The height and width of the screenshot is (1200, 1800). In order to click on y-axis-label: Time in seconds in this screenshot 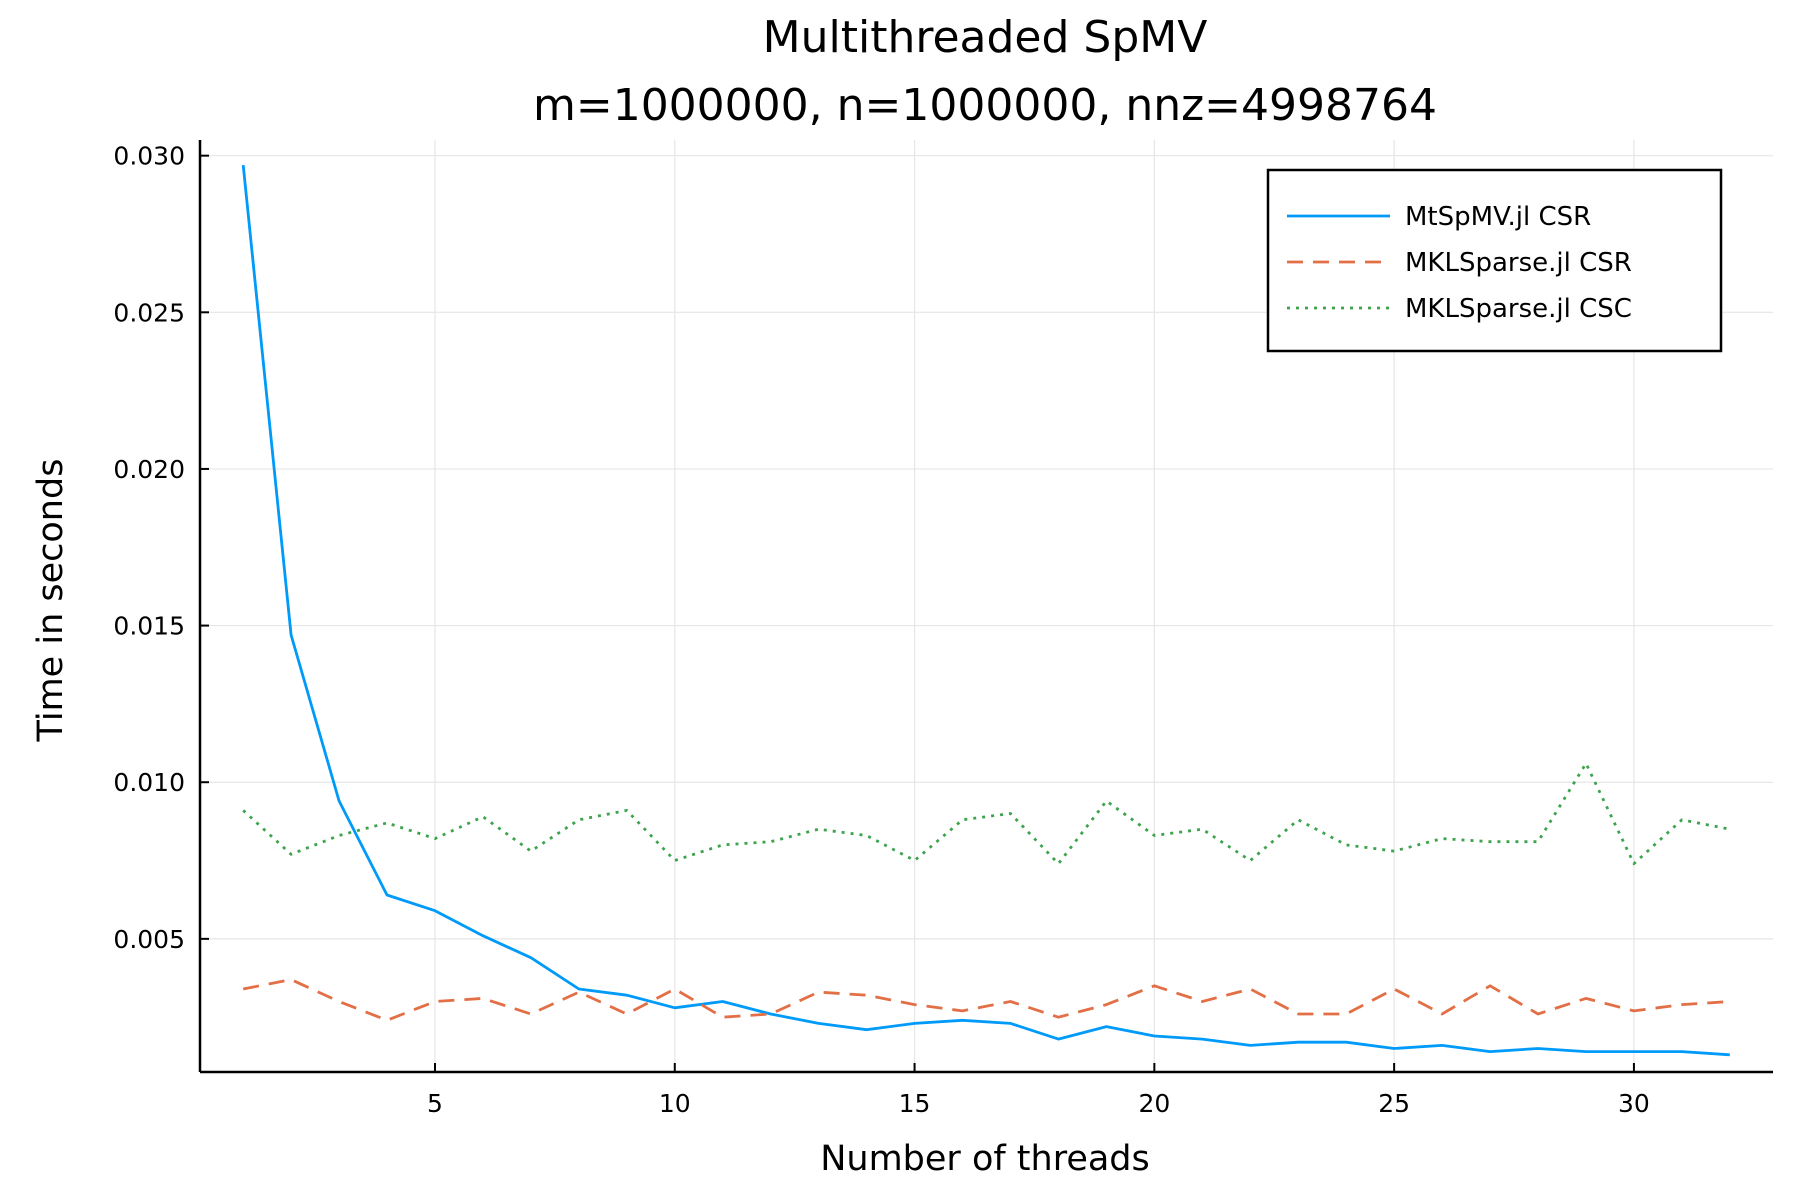, I will do `click(51, 601)`.